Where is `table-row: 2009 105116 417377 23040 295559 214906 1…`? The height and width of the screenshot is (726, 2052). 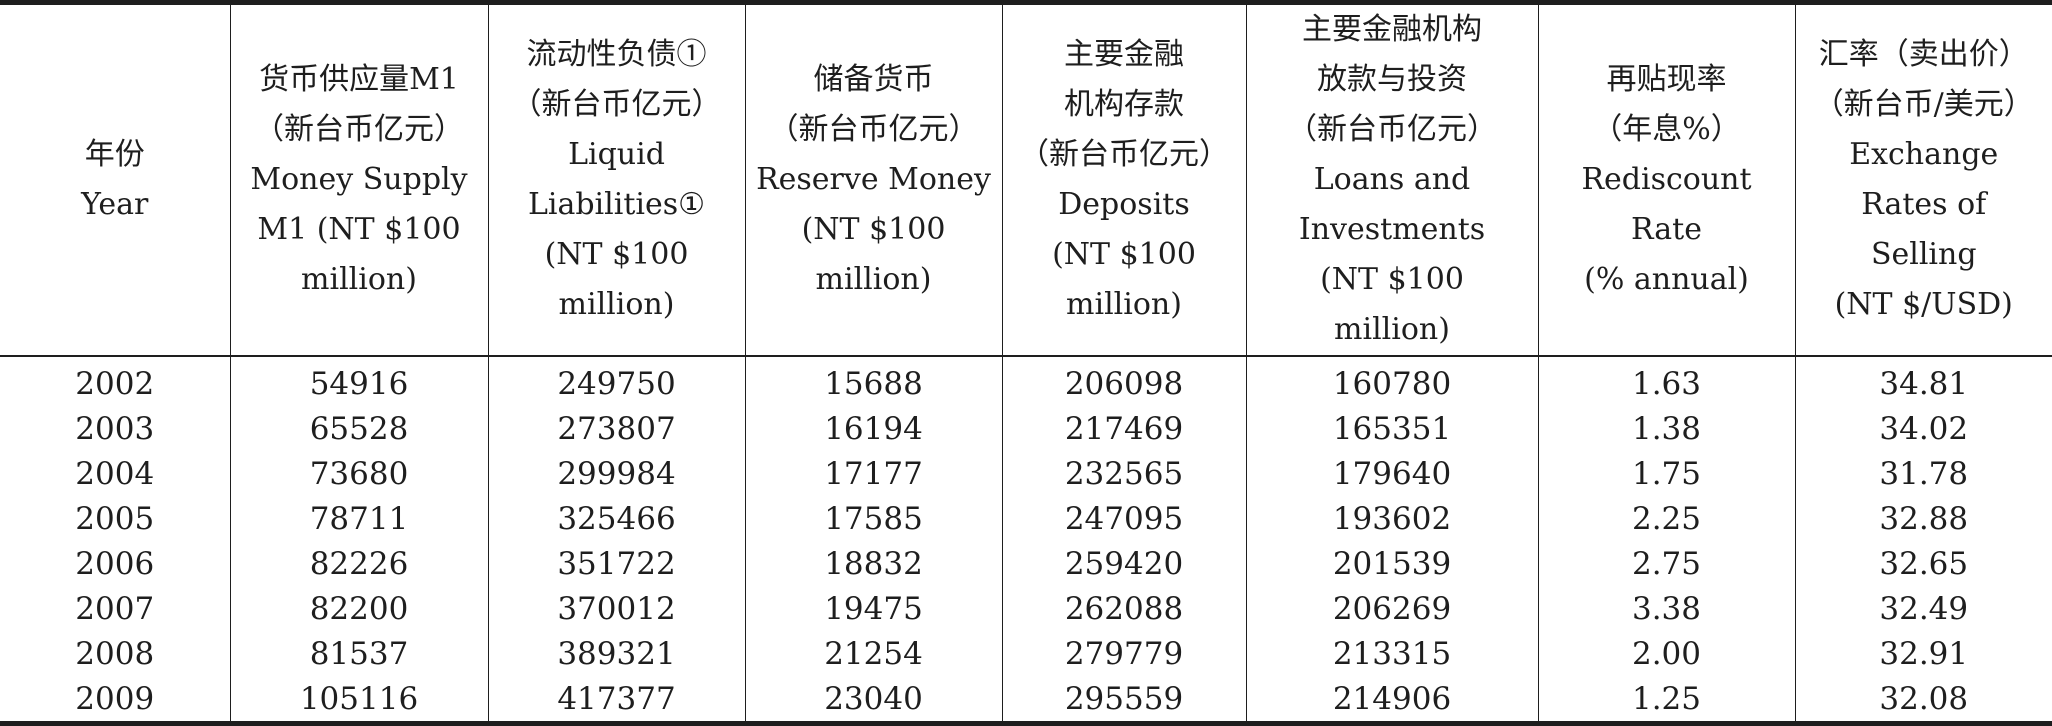 table-row: 2009 105116 417377 23040 295559 214906 1… is located at coordinates (1026, 701).